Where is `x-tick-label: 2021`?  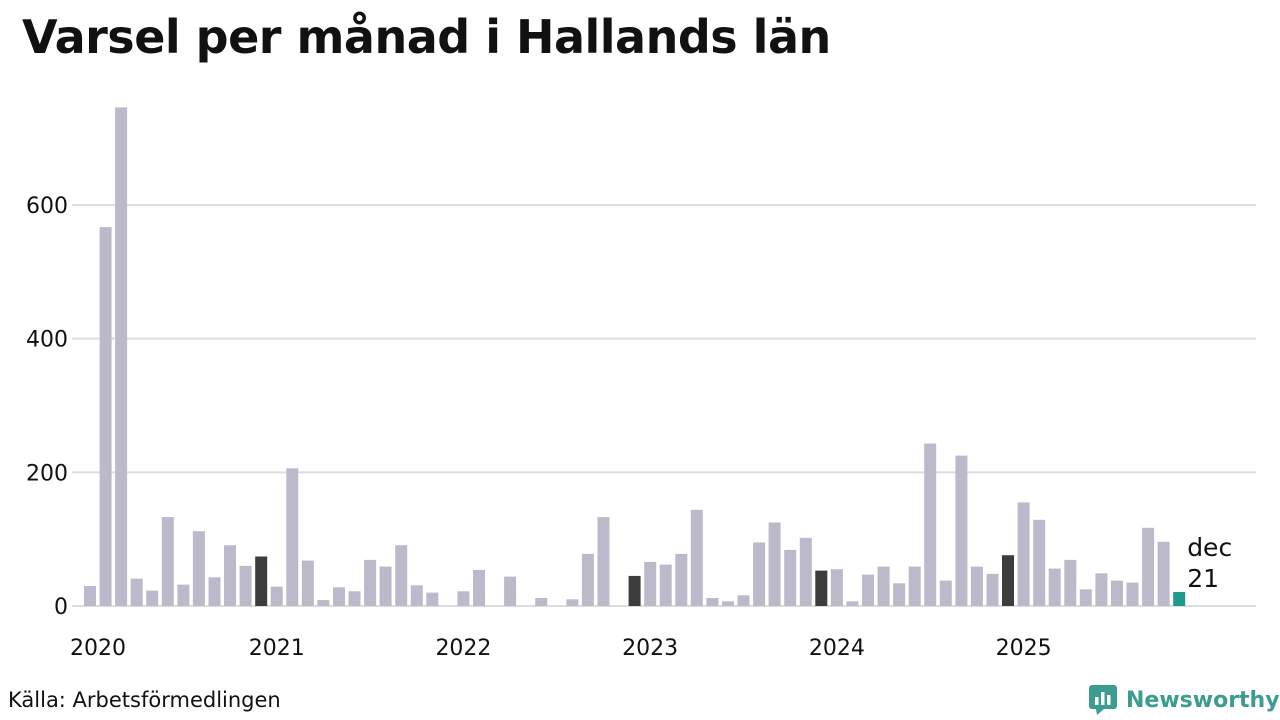 x-tick-label: 2021 is located at coordinates (277, 648).